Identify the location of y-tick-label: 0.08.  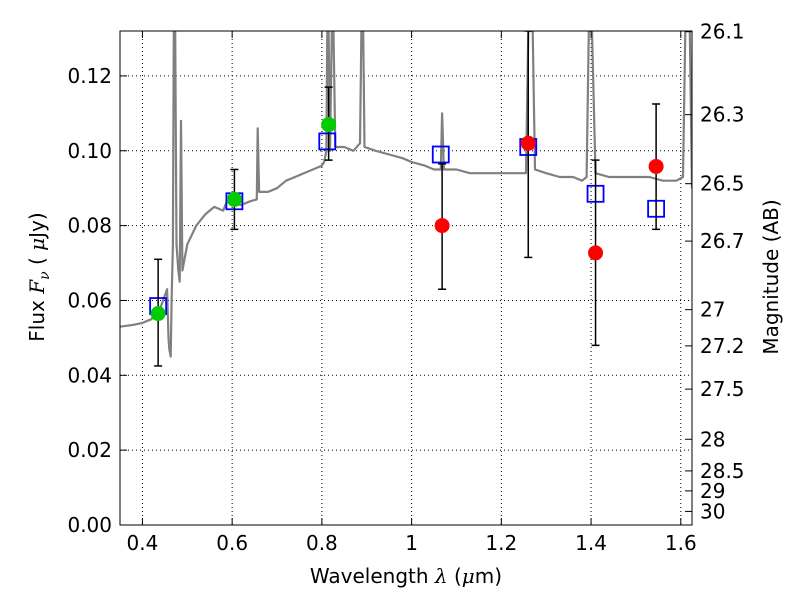
(89, 226).